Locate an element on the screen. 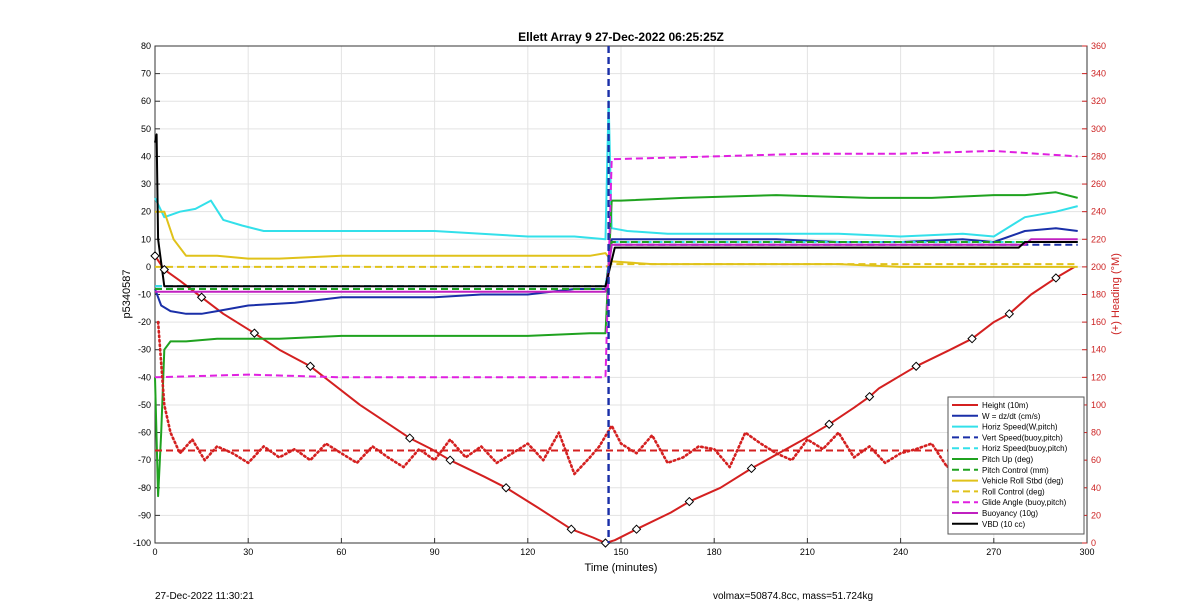 The image size is (1200, 611). legend-box is located at coordinates (1016, 465).